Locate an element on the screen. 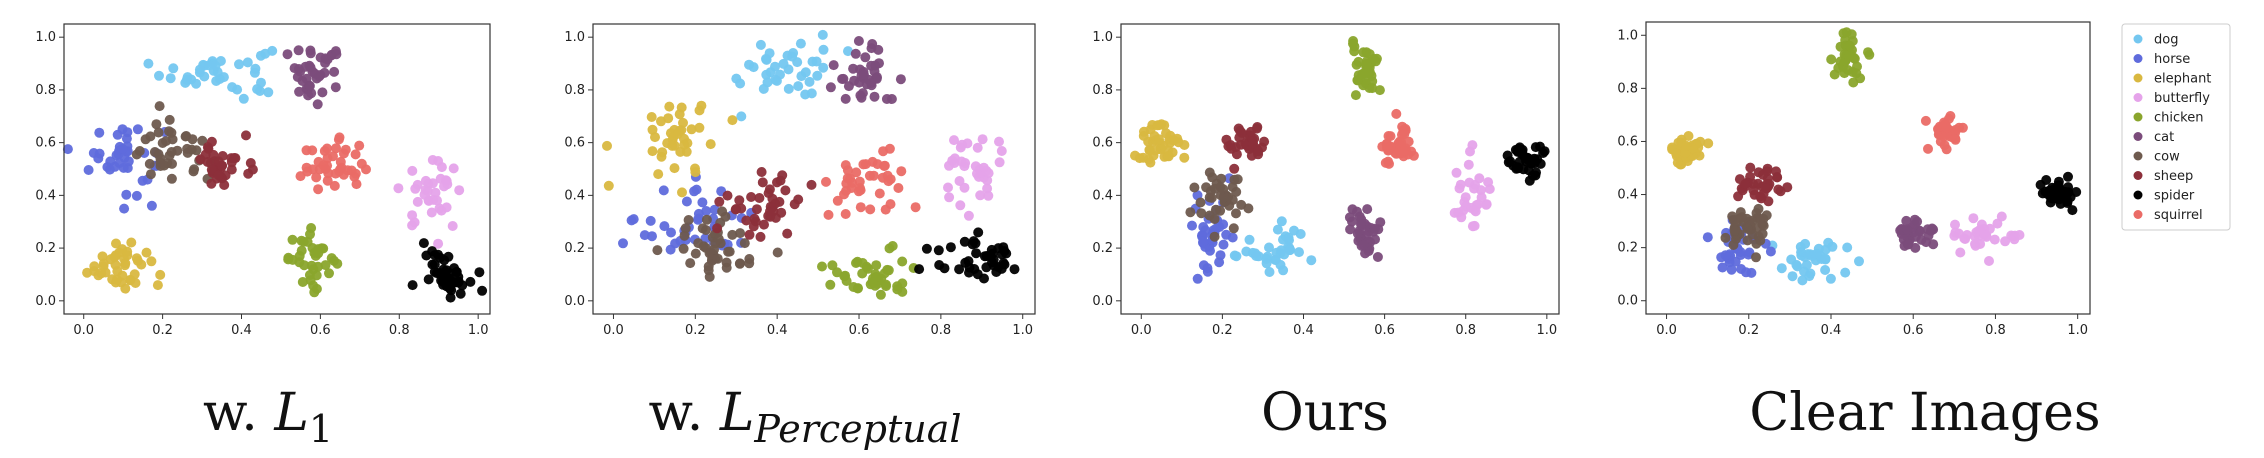  y-tick-label: 0.2 is located at coordinates (1102, 248).